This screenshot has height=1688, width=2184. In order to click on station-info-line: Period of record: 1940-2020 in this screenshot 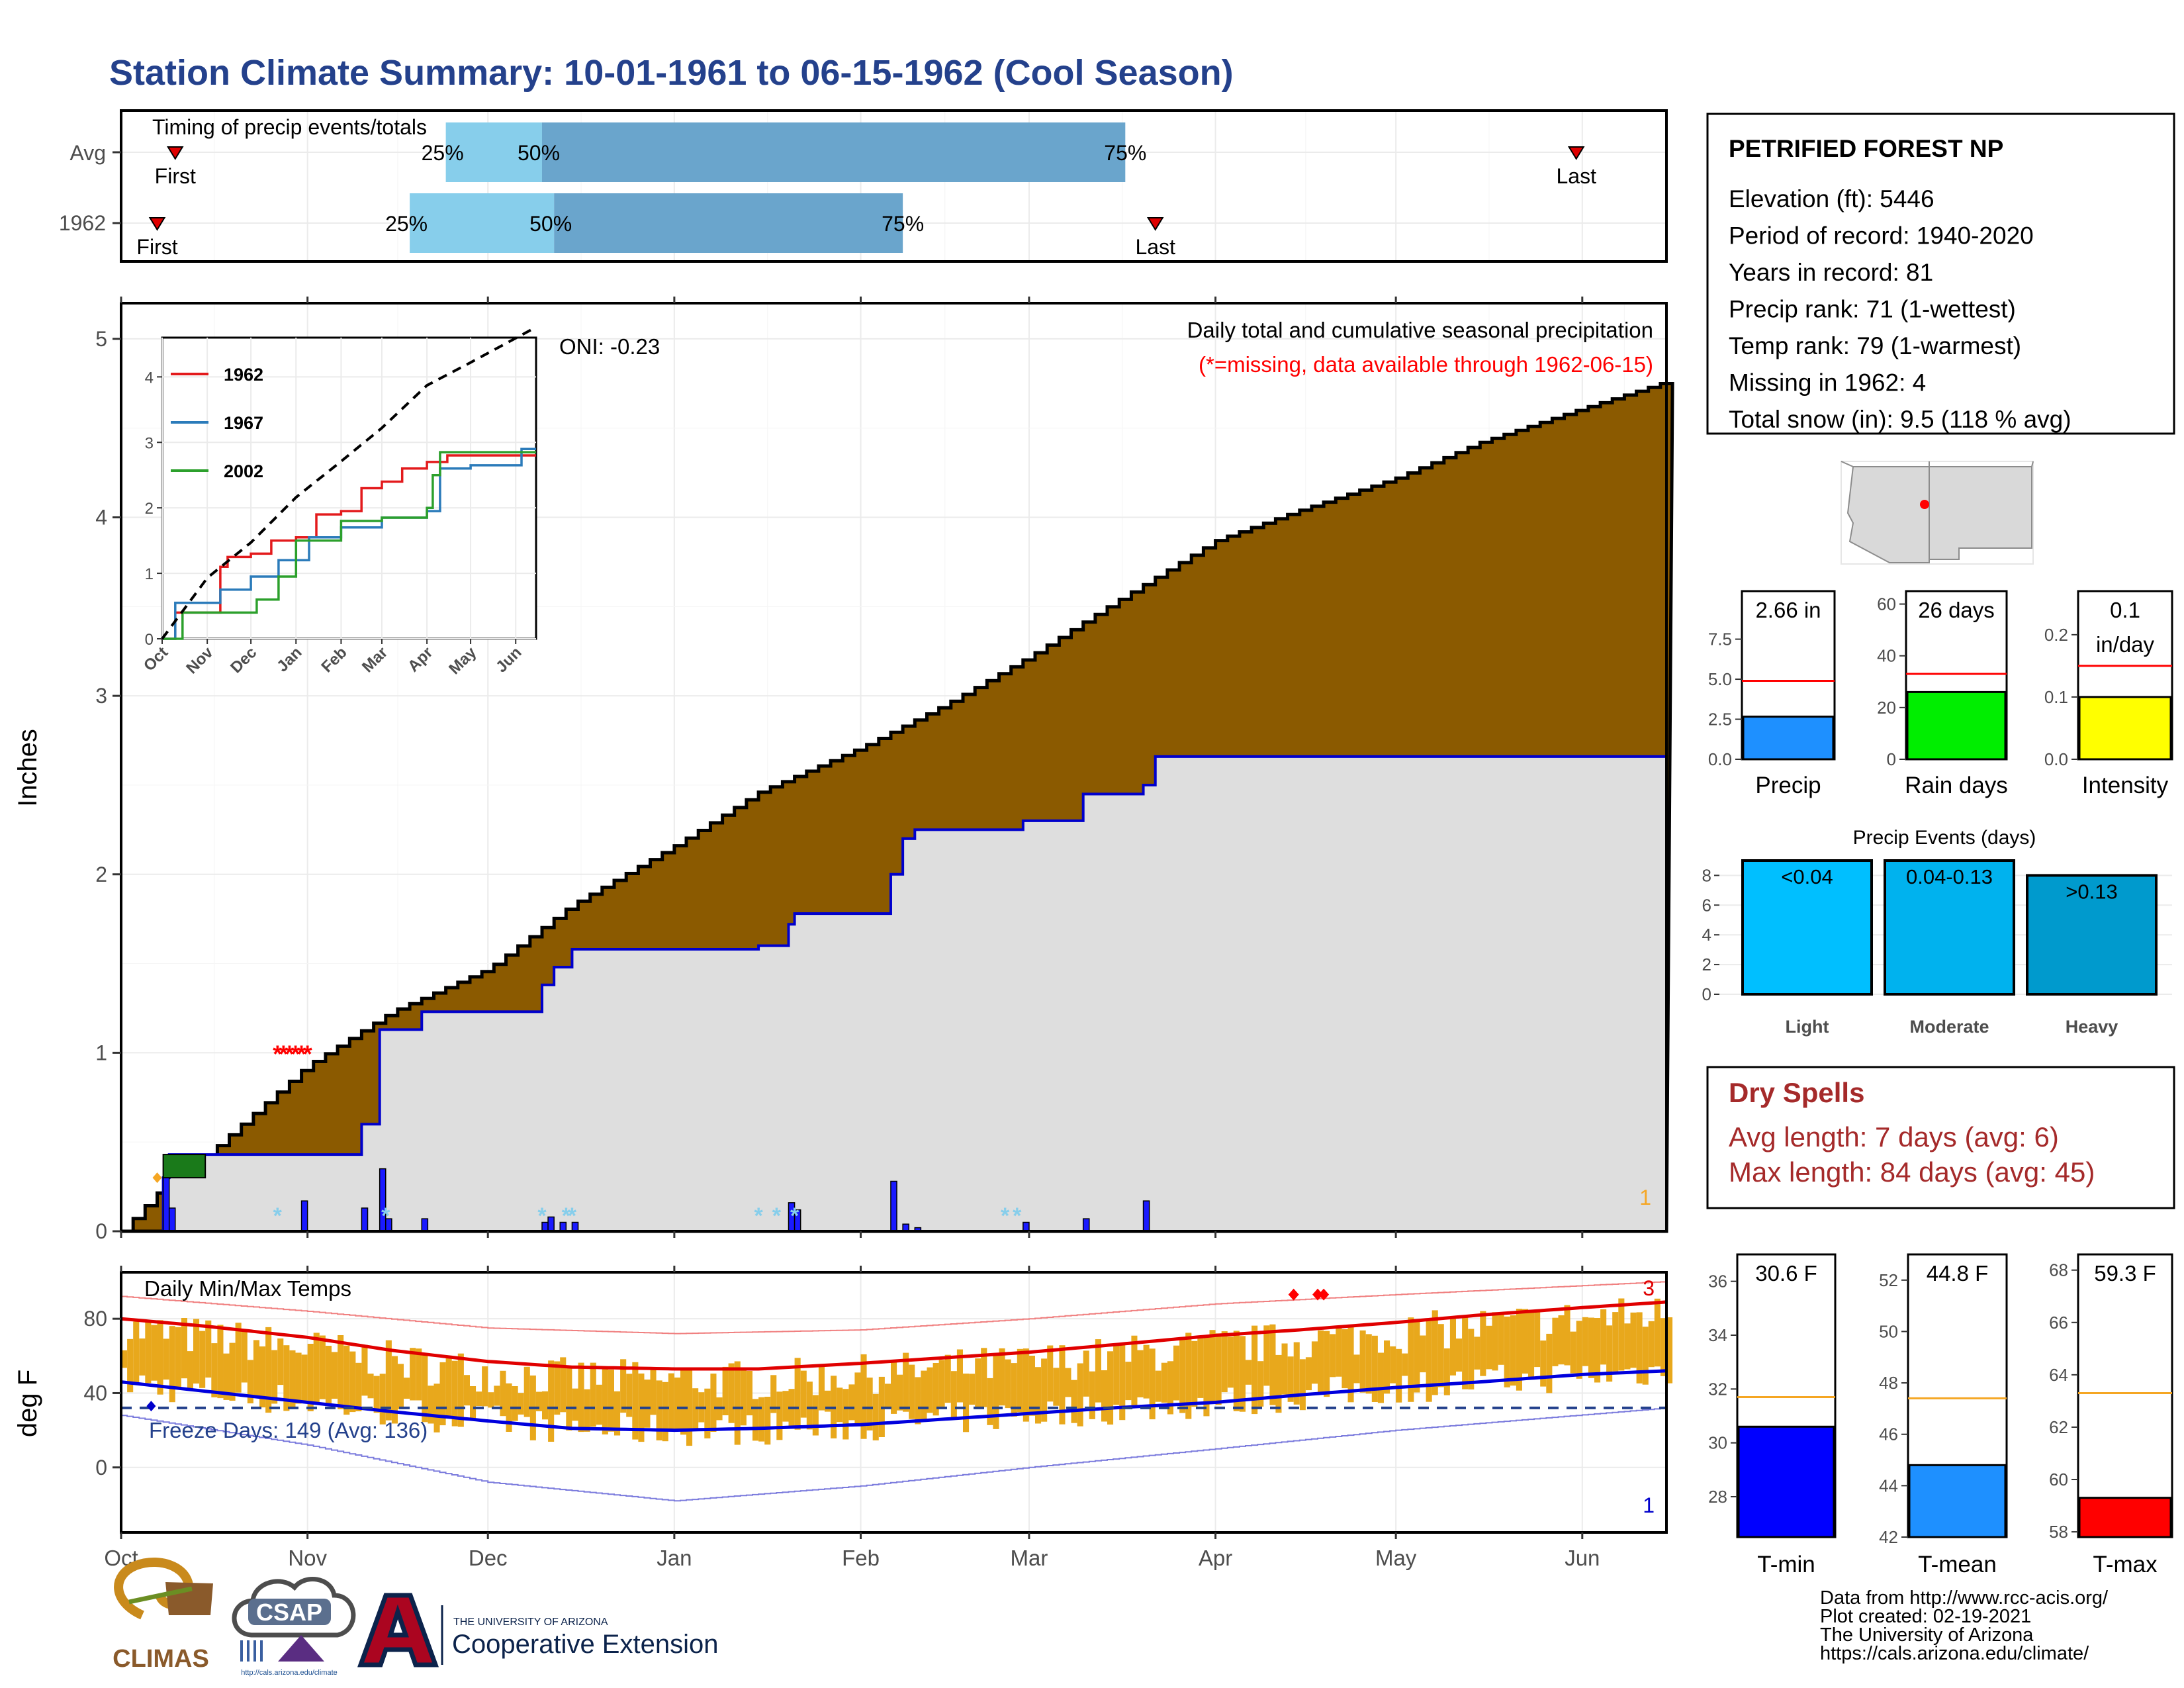, I will do `click(1881, 236)`.